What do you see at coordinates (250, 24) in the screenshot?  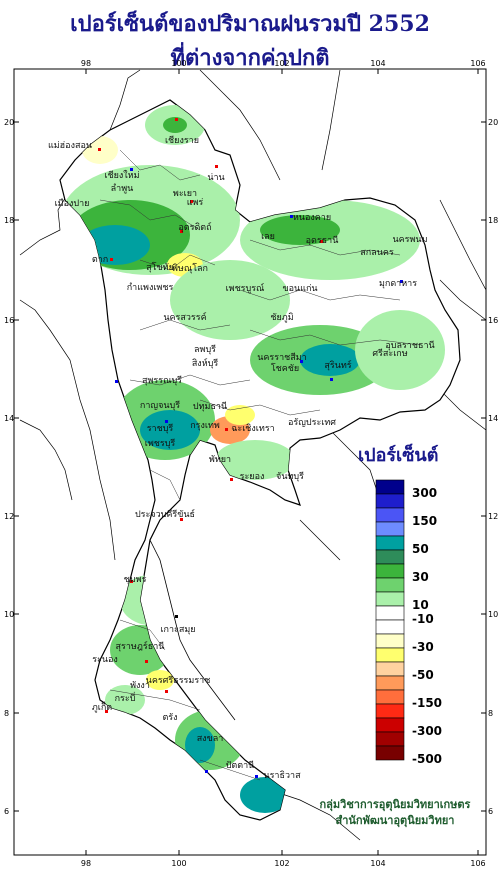 I see `map-title-line1: เปอร์เซ็นต์ของปริมาณฝนรวมปี 2552` at bounding box center [250, 24].